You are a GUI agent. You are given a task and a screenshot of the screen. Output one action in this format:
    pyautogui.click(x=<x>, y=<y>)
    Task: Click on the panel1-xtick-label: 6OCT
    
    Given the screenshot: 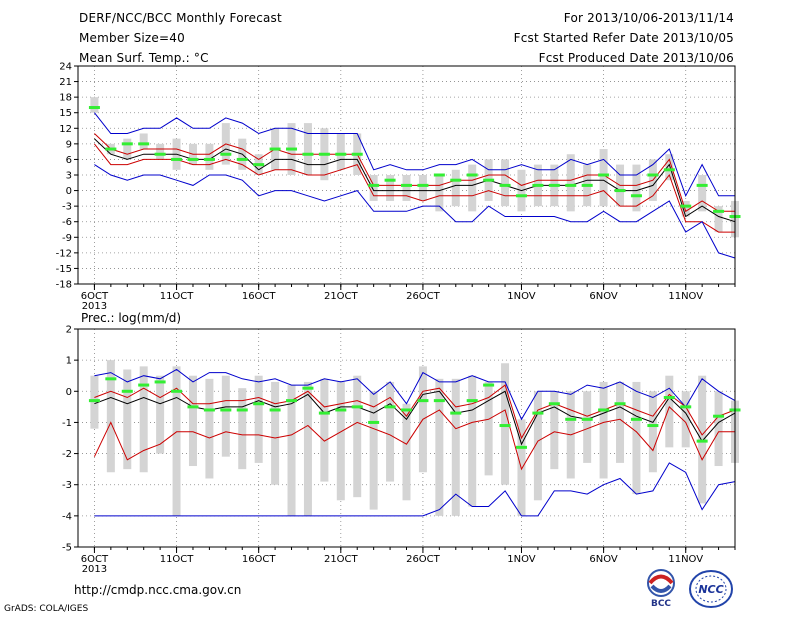 What is the action you would take?
    pyautogui.click(x=95, y=296)
    